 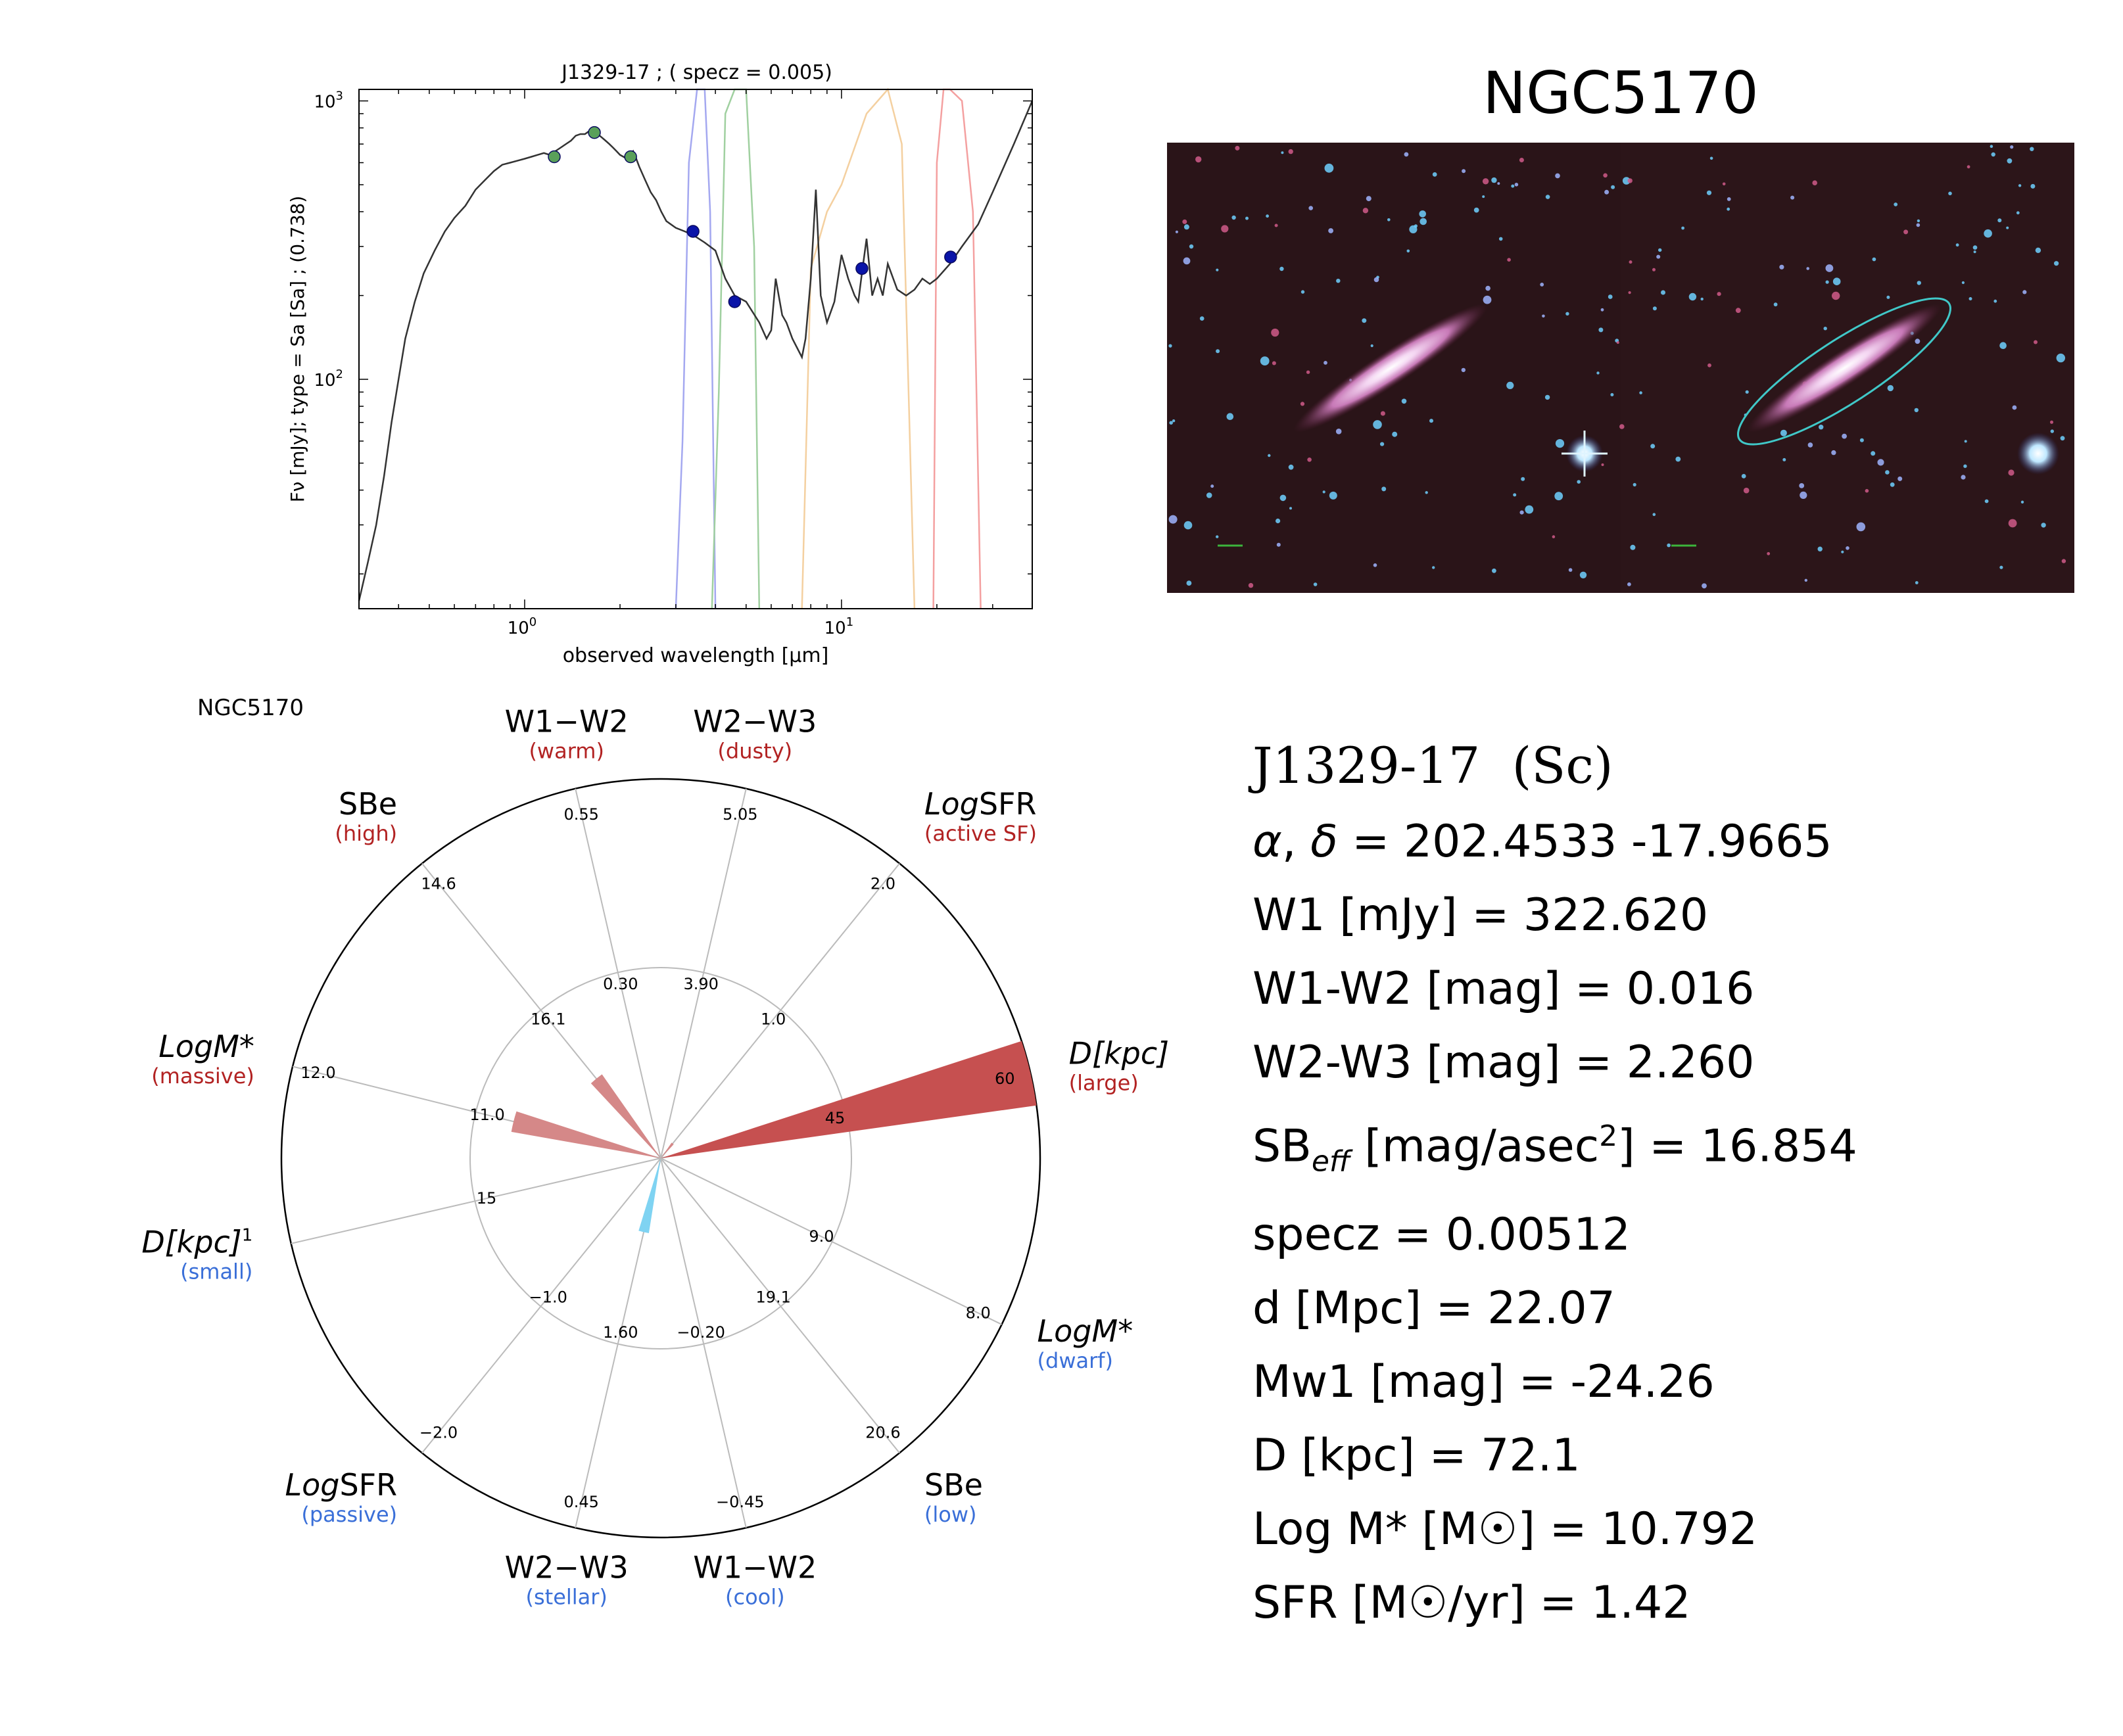 What do you see at coordinates (1416, 1456) in the screenshot?
I see `info-line-8: D [kpc] = 72.1` at bounding box center [1416, 1456].